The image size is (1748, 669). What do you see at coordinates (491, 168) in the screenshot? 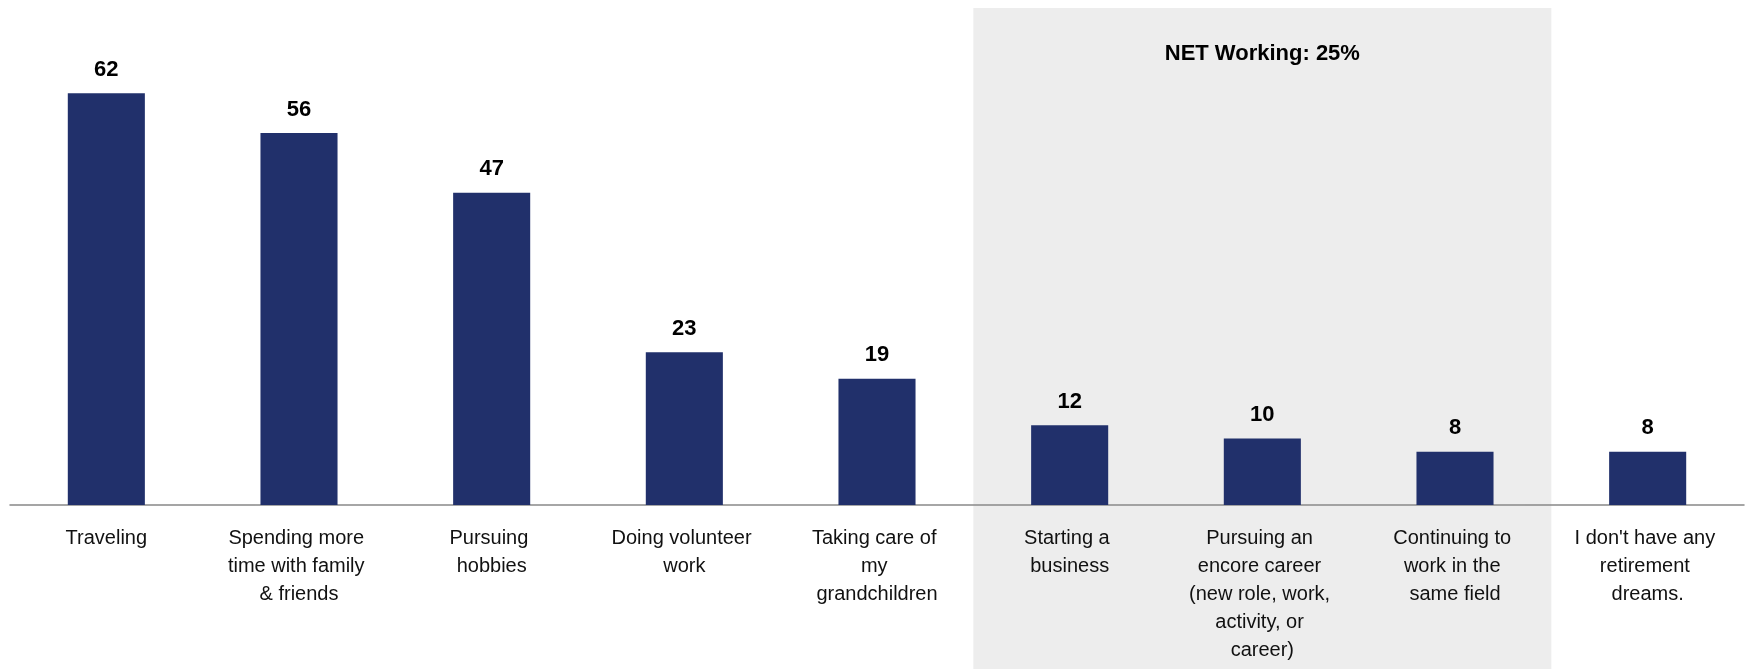
I see `data-label: 47` at bounding box center [491, 168].